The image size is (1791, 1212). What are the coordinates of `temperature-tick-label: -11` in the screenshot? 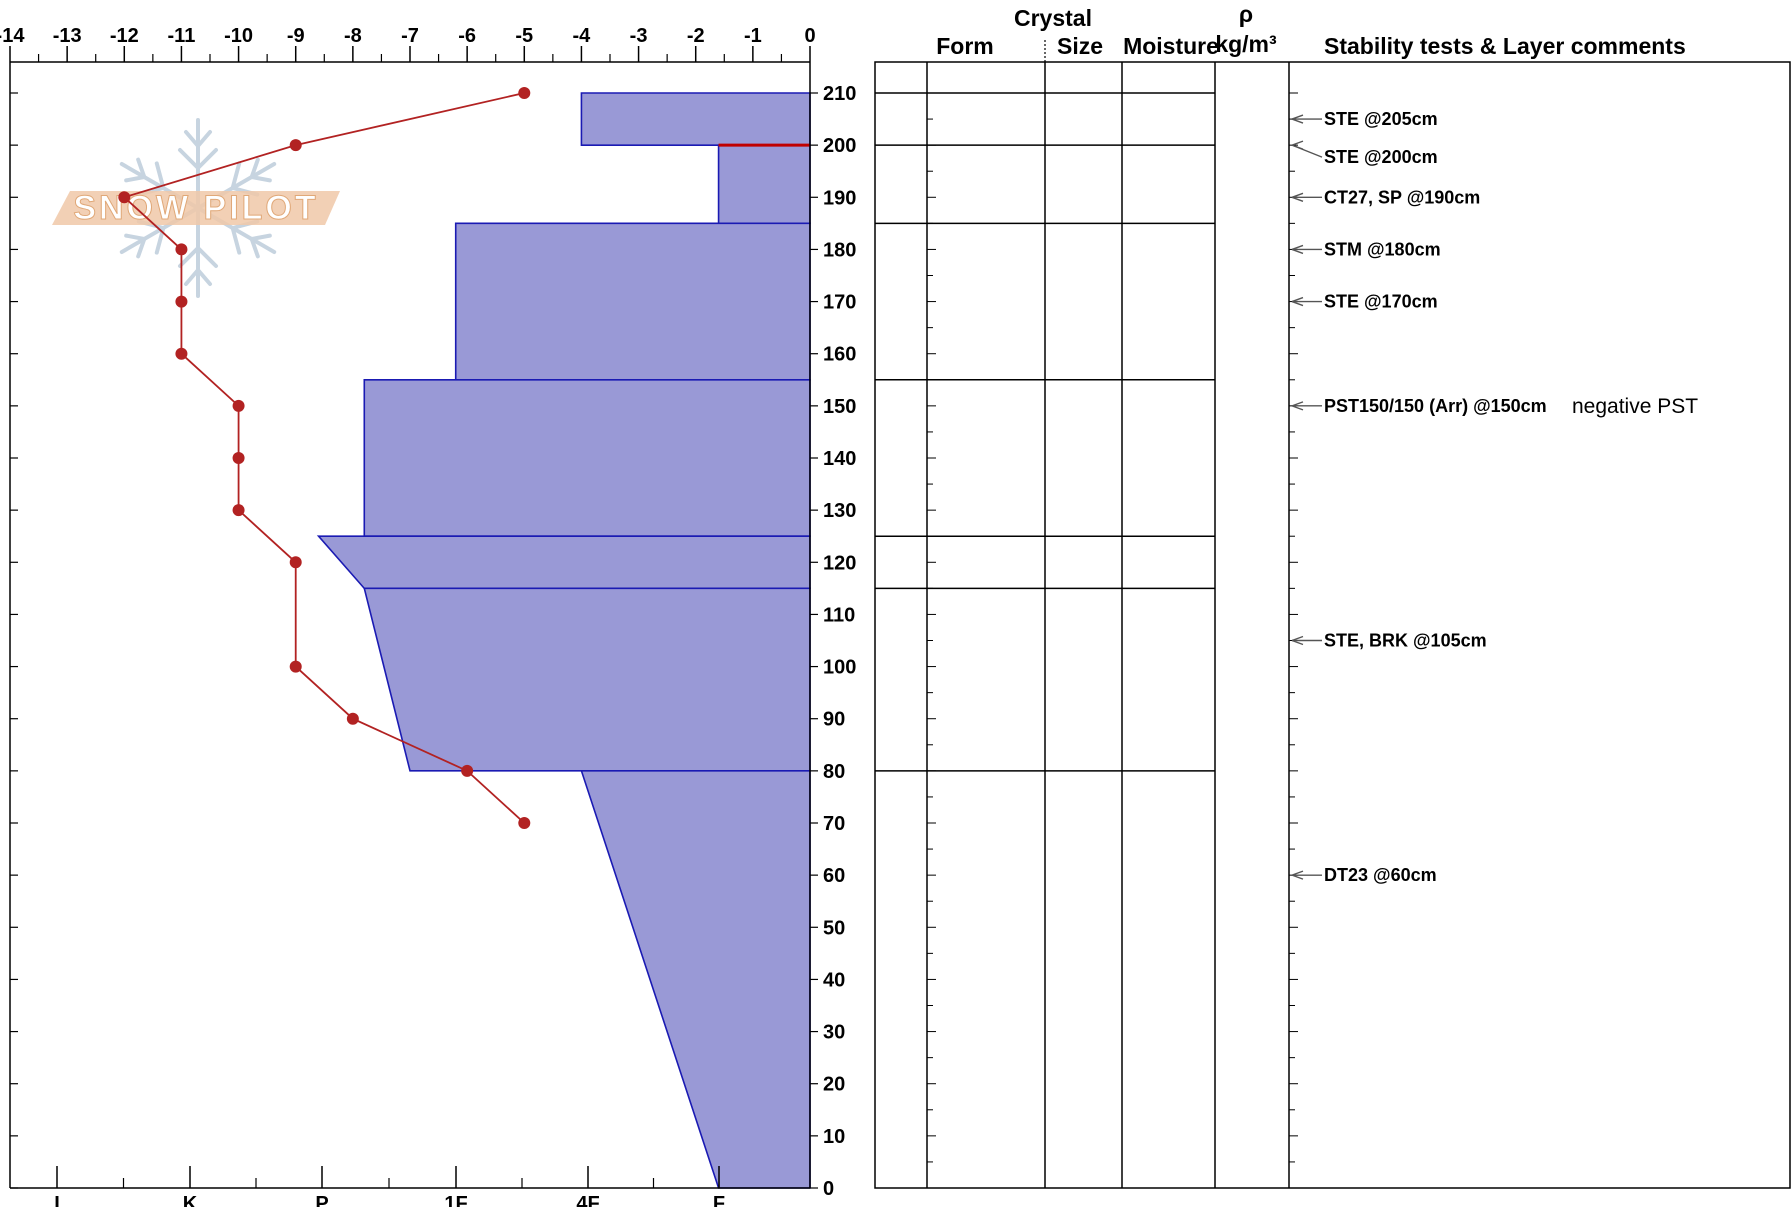 It's located at (182, 36).